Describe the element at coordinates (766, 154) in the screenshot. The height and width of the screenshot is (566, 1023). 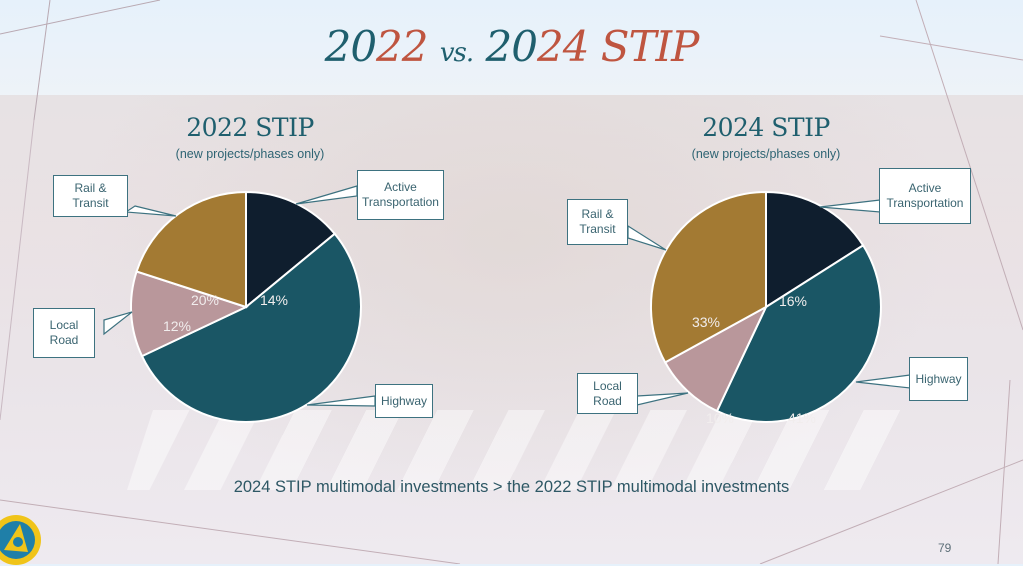
I see `chart-2024-subtitle: (new projects/phases only)` at that location.